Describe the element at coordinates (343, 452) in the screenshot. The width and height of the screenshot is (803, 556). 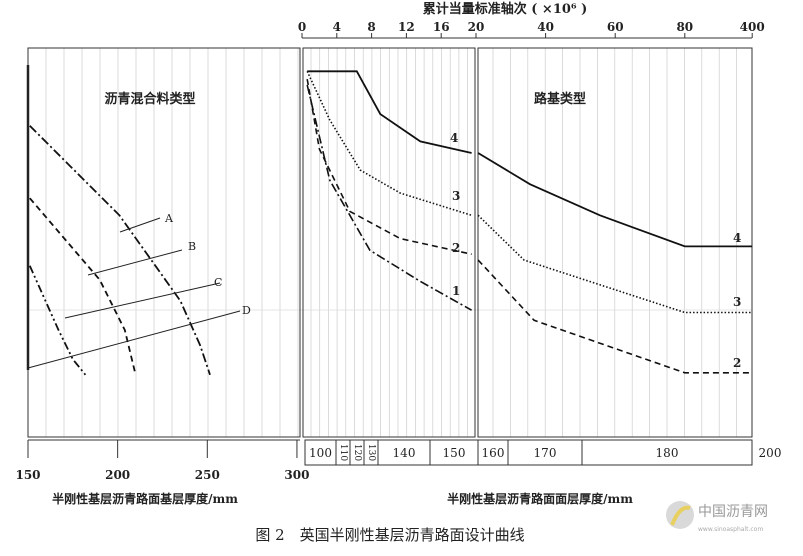
I see `band-label: 110` at that location.